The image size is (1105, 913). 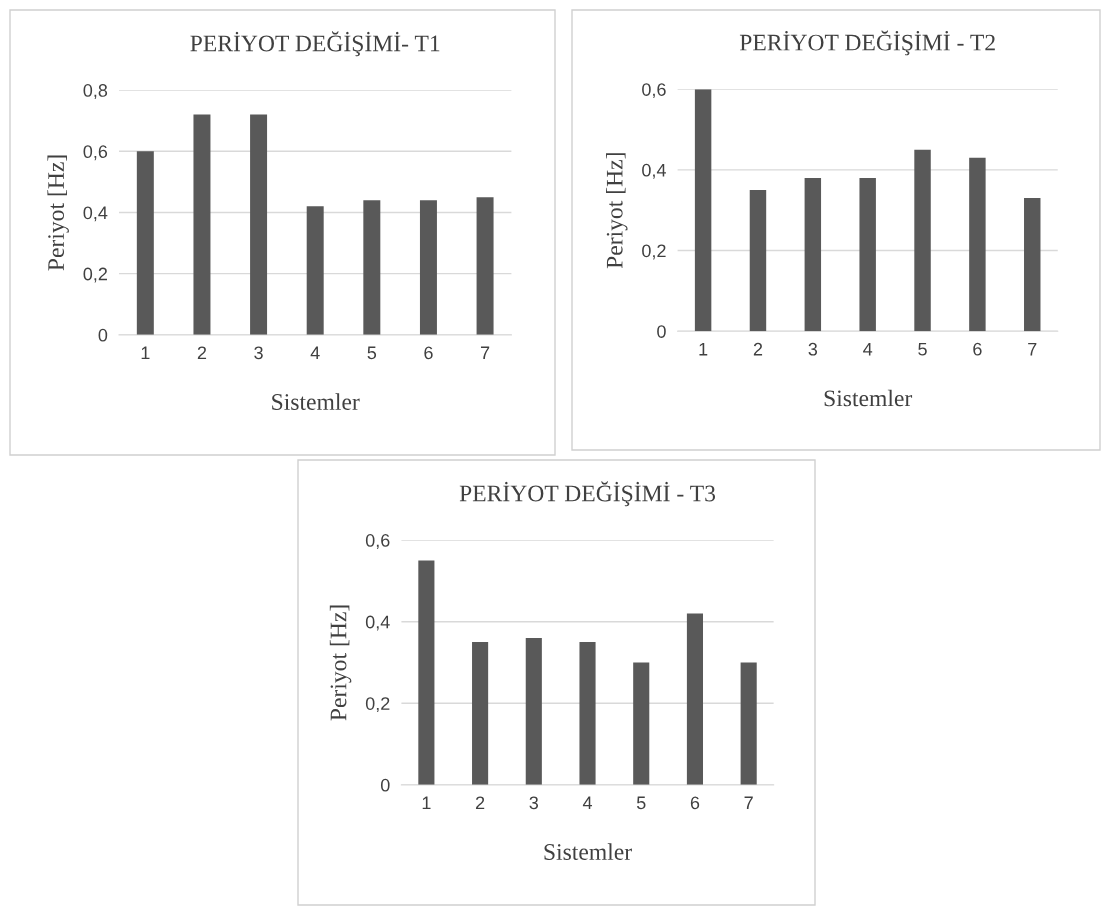 What do you see at coordinates (867, 43) in the screenshot?
I see `chart-title: PERİYOT DEĞİŞİMİ - T2` at bounding box center [867, 43].